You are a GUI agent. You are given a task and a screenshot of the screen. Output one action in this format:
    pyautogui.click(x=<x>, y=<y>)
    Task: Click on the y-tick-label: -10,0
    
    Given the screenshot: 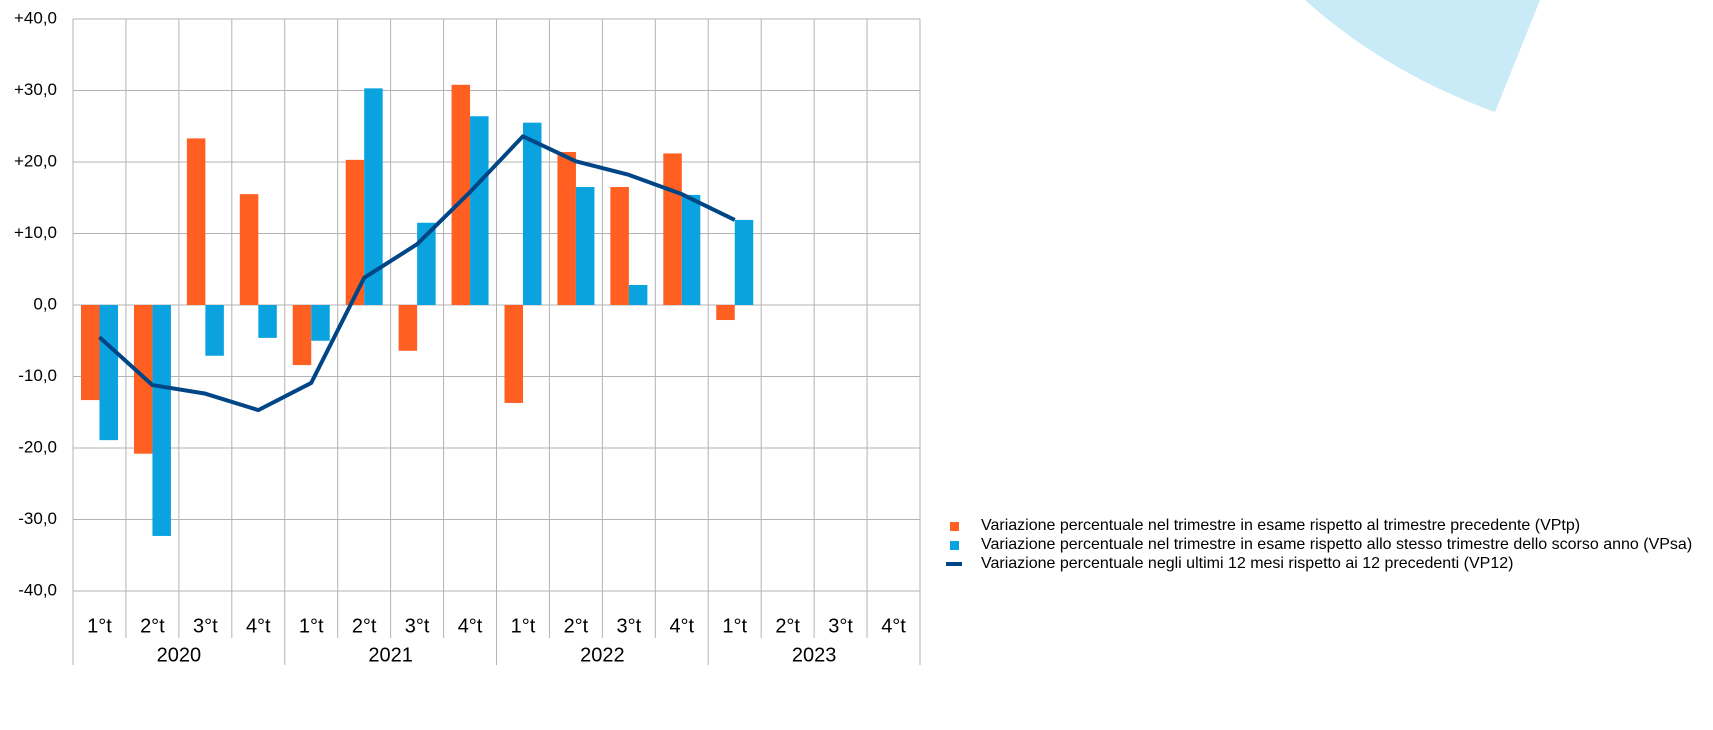 What is the action you would take?
    pyautogui.click(x=37, y=375)
    